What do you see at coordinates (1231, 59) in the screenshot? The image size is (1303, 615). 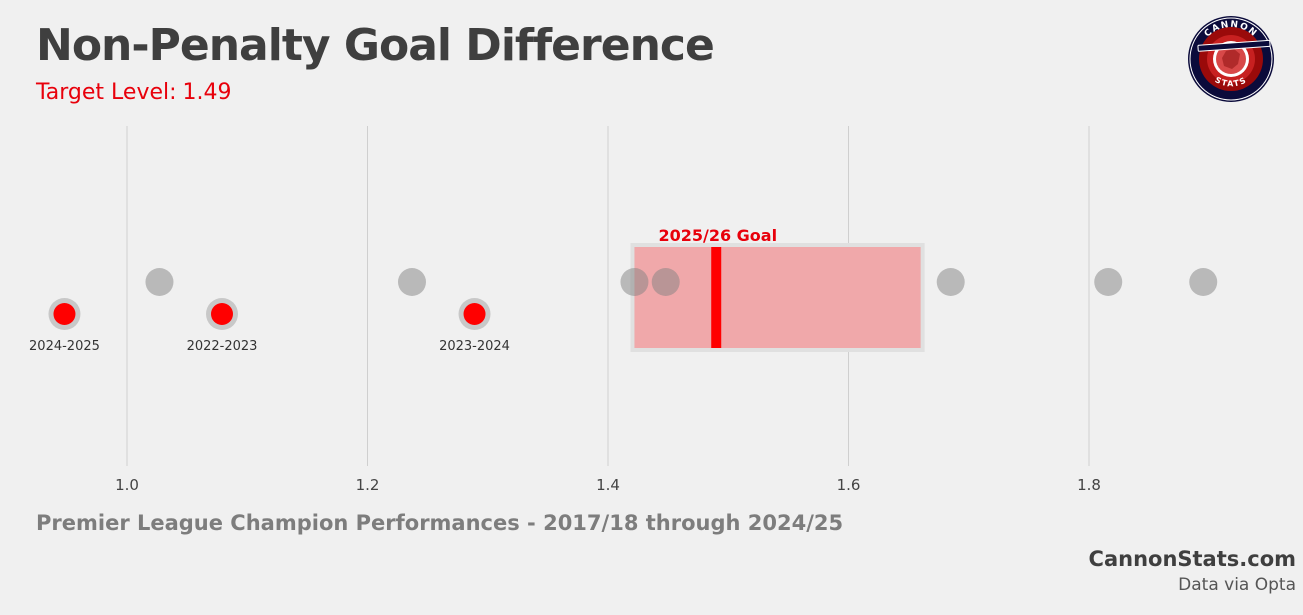 I see `cannonstats-logo: CANNON STATS` at bounding box center [1231, 59].